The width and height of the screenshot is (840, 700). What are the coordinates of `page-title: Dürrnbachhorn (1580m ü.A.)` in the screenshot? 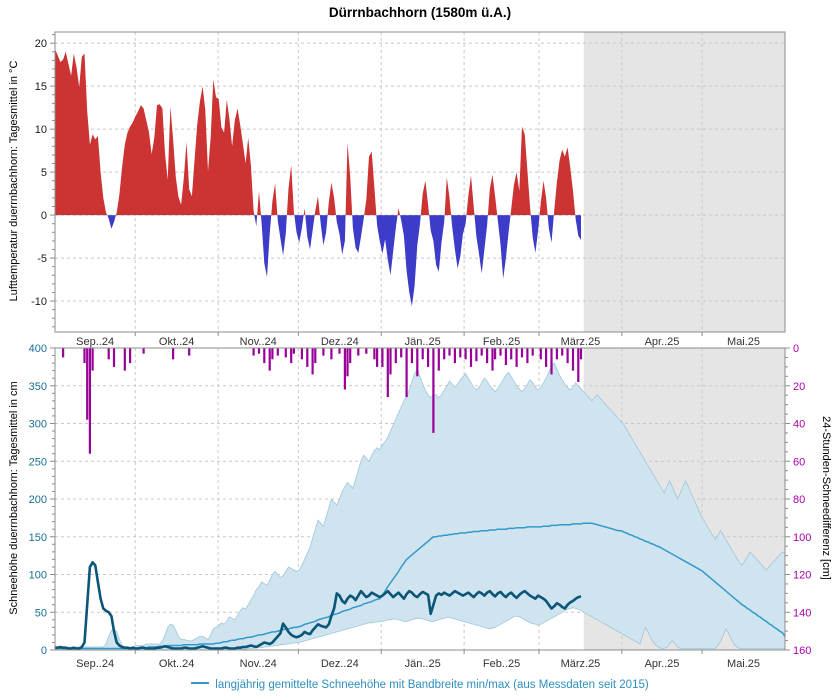 It's located at (420, 12).